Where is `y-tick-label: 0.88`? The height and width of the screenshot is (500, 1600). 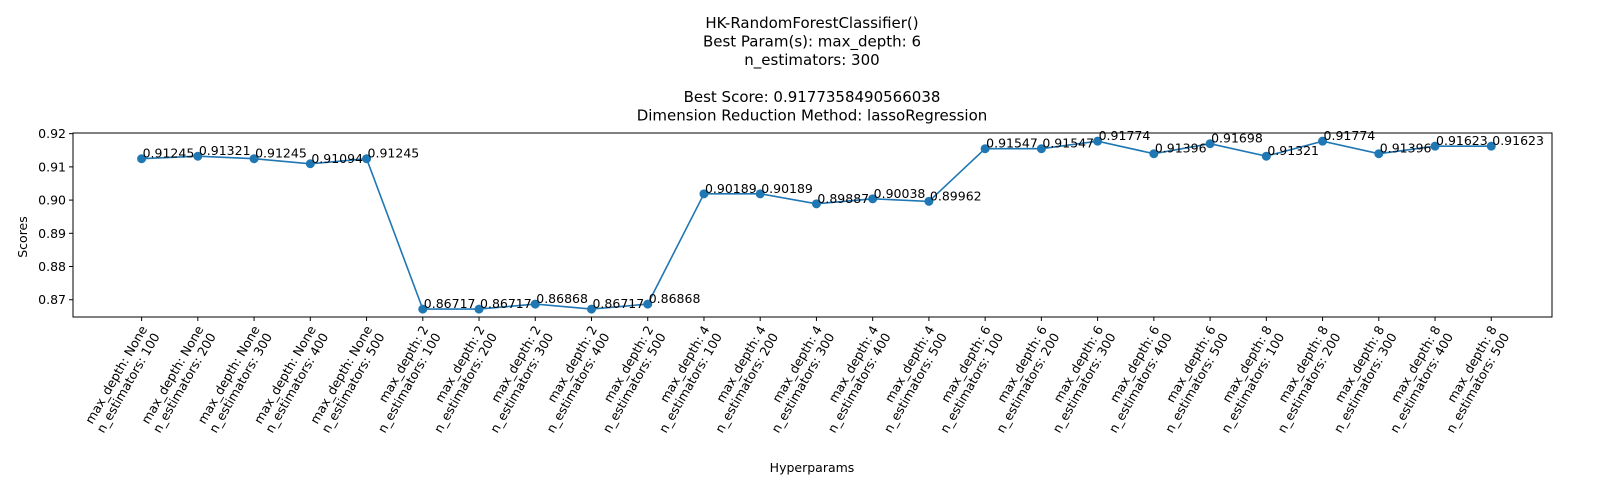
y-tick-label: 0.88 is located at coordinates (52, 266).